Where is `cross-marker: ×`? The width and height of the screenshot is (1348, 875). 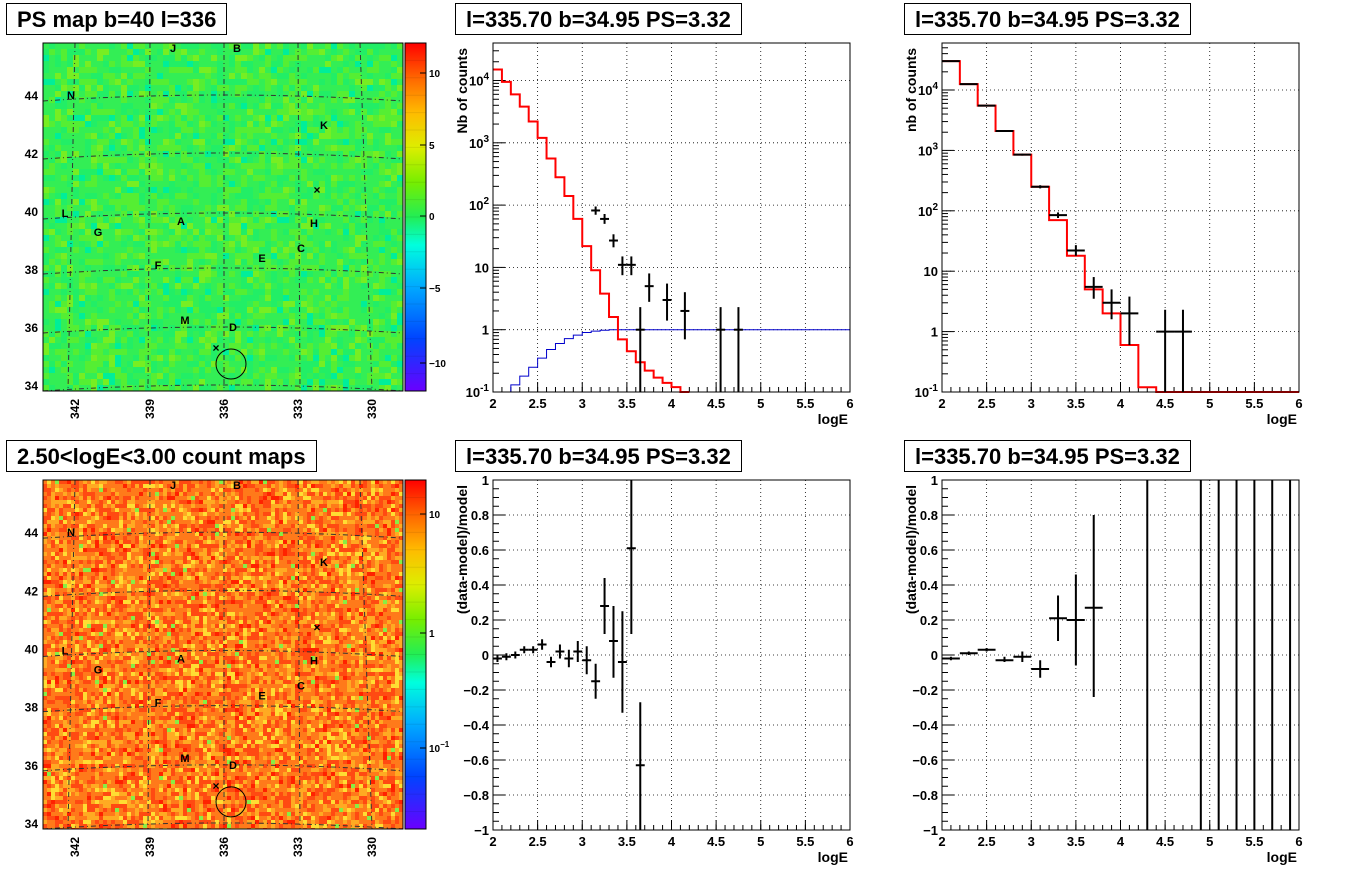 cross-marker: × is located at coordinates (316, 627).